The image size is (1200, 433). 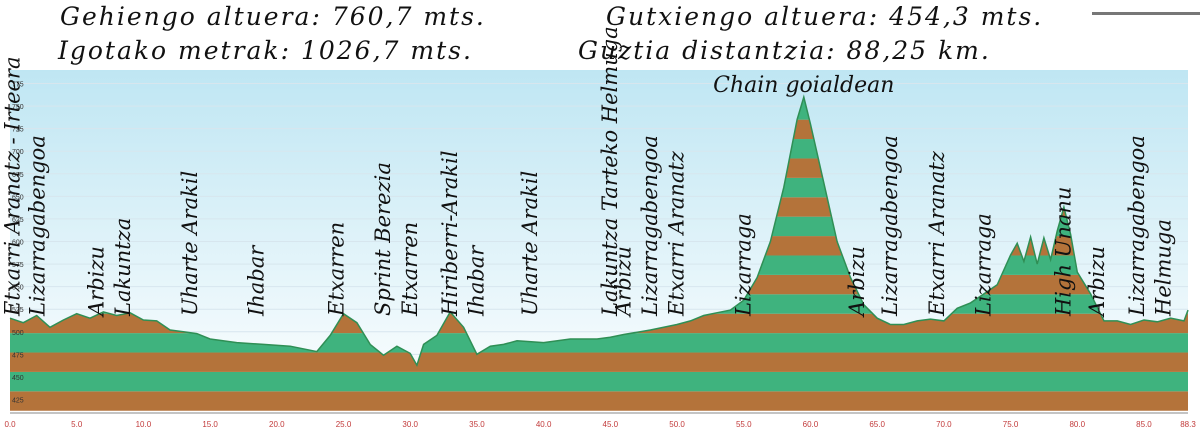 What do you see at coordinates (1064, 252) in the screenshot?
I see `place-annotation: High Unanu` at bounding box center [1064, 252].